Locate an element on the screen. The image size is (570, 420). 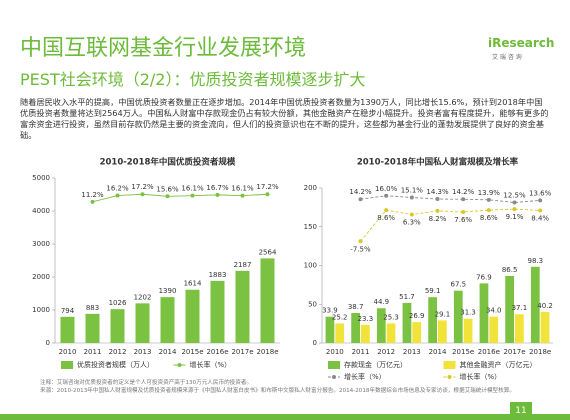
y-tick-label: 3000 is located at coordinates (41, 244).